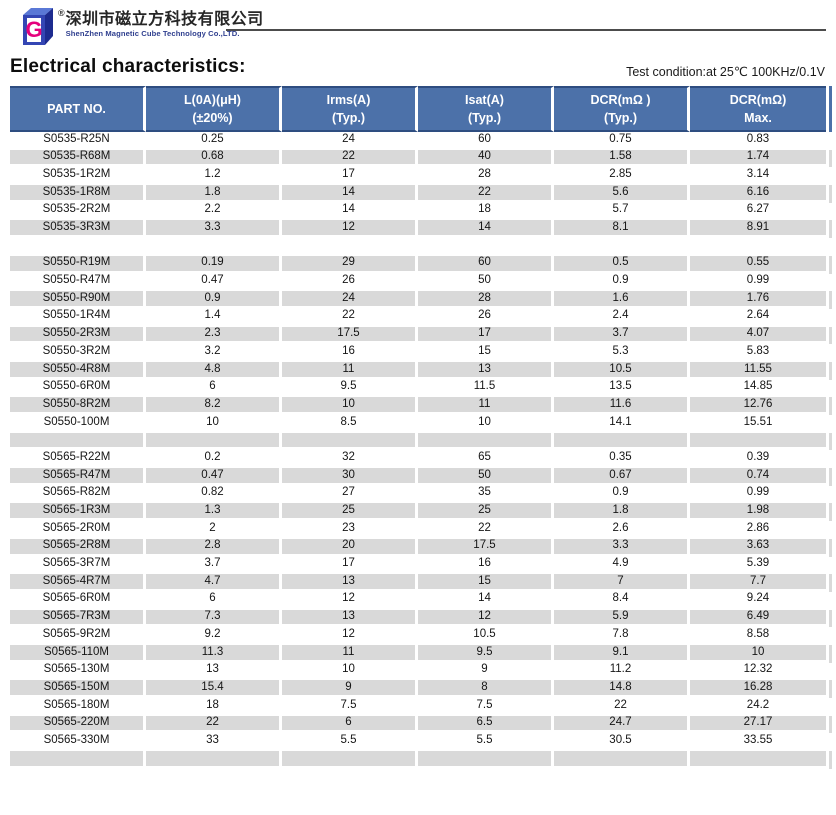 This screenshot has width=836, height=815. I want to click on value-cell: 10.5, so click(622, 370).